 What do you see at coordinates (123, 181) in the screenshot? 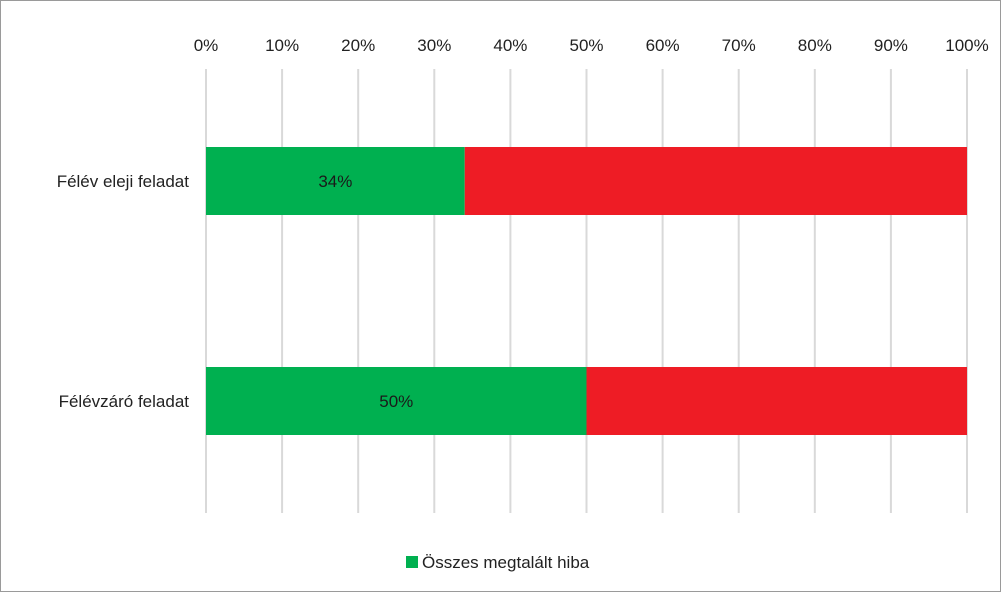
I see `category-label: Félév eleji feladat` at bounding box center [123, 181].